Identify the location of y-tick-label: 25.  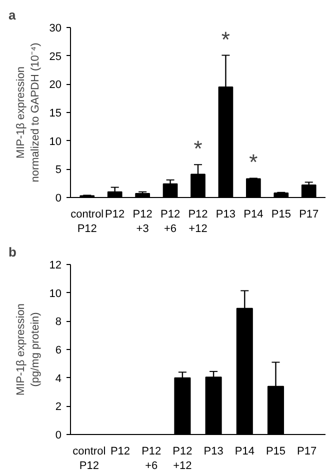
(55, 56).